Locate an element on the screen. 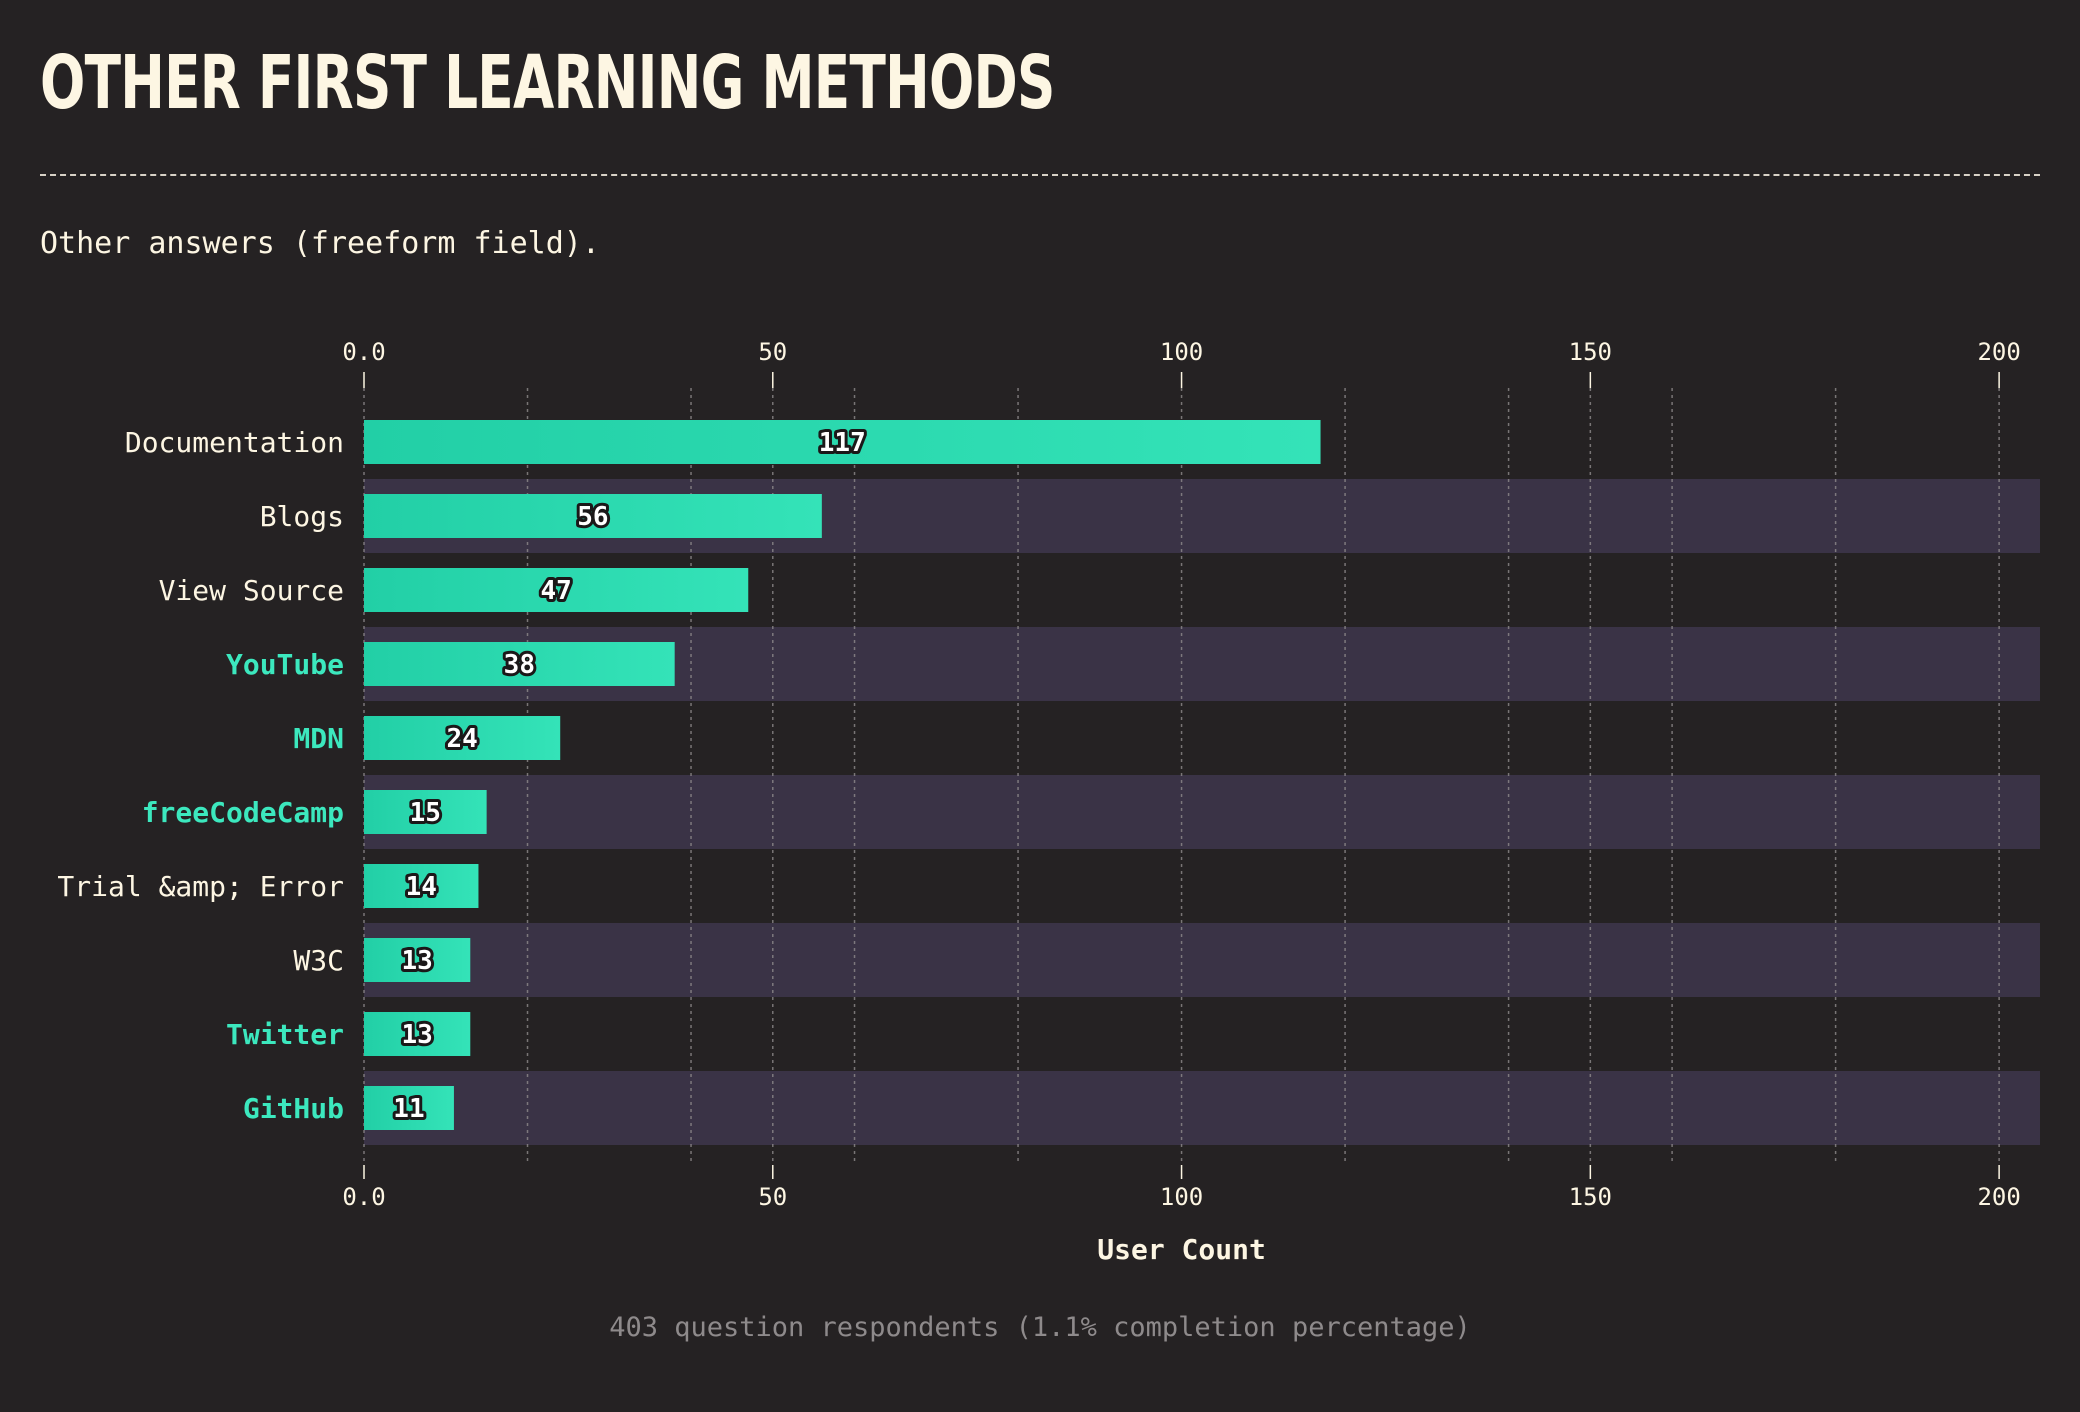  category-label: Blogs is located at coordinates (302, 516).